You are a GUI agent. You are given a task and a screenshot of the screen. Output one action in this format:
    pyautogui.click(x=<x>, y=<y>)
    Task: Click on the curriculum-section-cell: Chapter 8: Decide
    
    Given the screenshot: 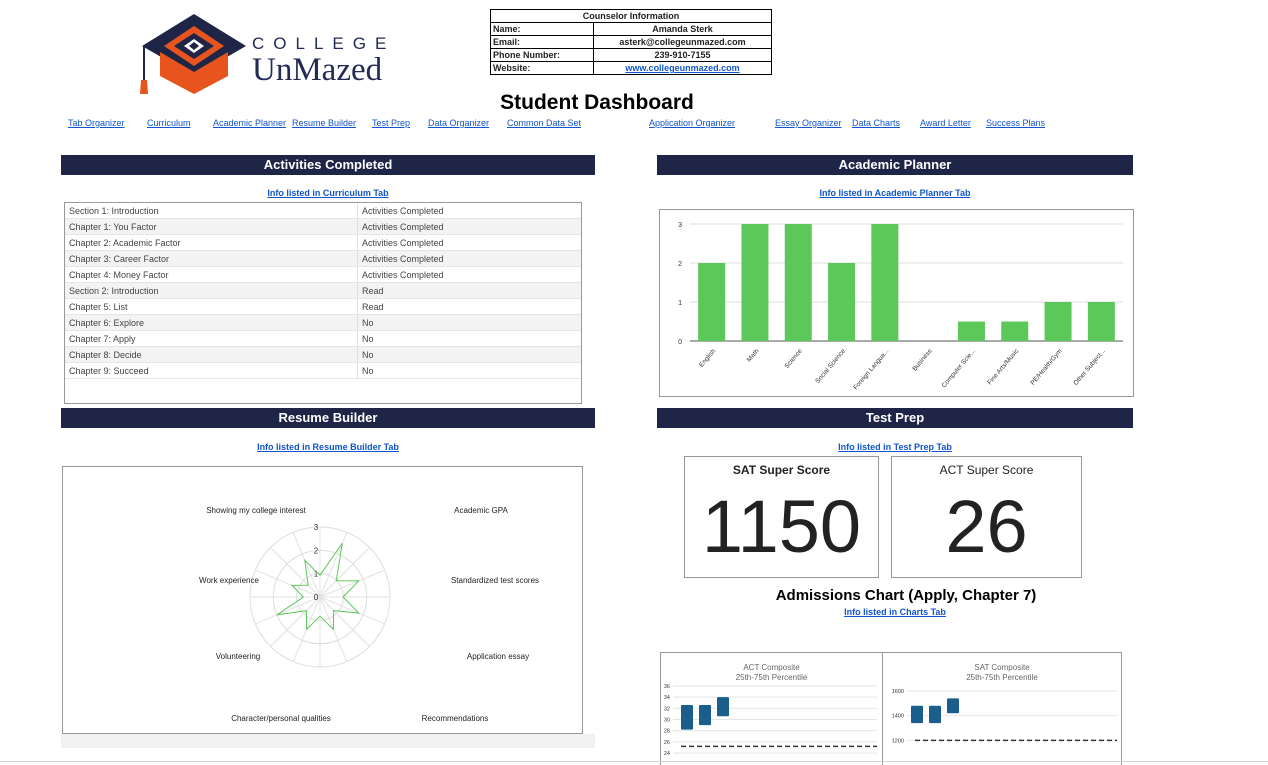 What is the action you would take?
    pyautogui.click(x=211, y=354)
    